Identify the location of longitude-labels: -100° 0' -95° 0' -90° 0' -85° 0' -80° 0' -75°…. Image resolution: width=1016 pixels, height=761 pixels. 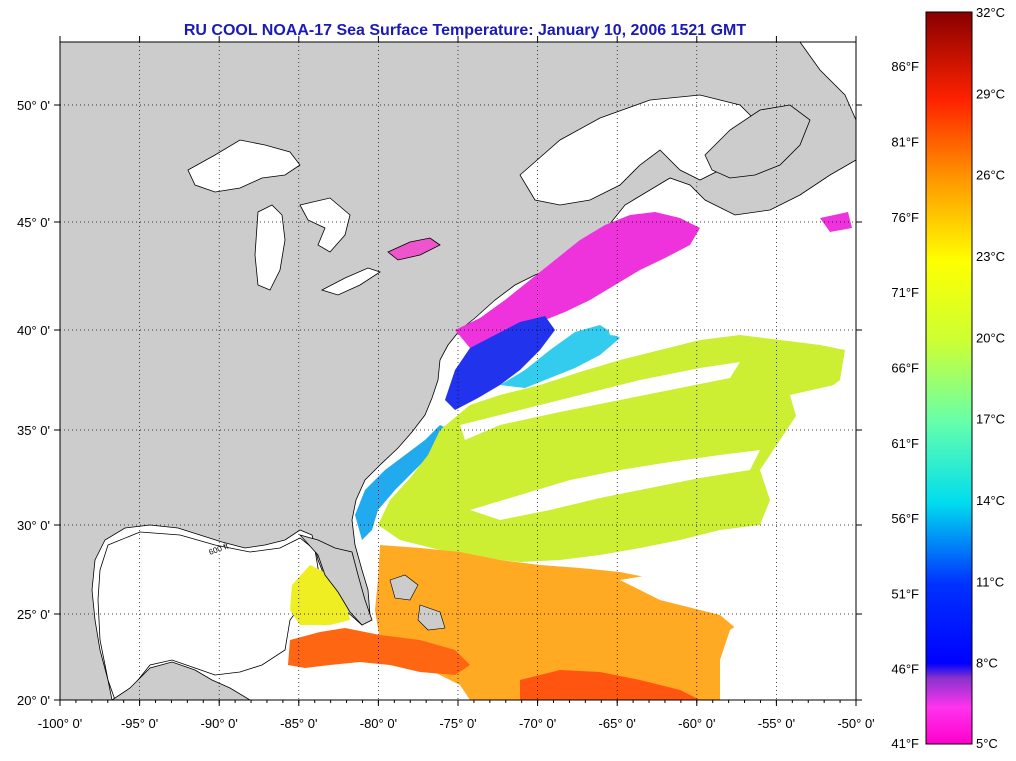
(456, 723).